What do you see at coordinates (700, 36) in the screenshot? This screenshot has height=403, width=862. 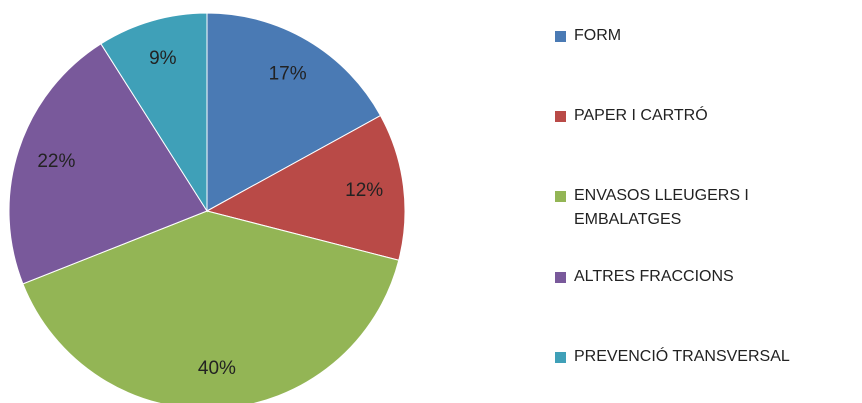 I see `legend-entry: FORM` at bounding box center [700, 36].